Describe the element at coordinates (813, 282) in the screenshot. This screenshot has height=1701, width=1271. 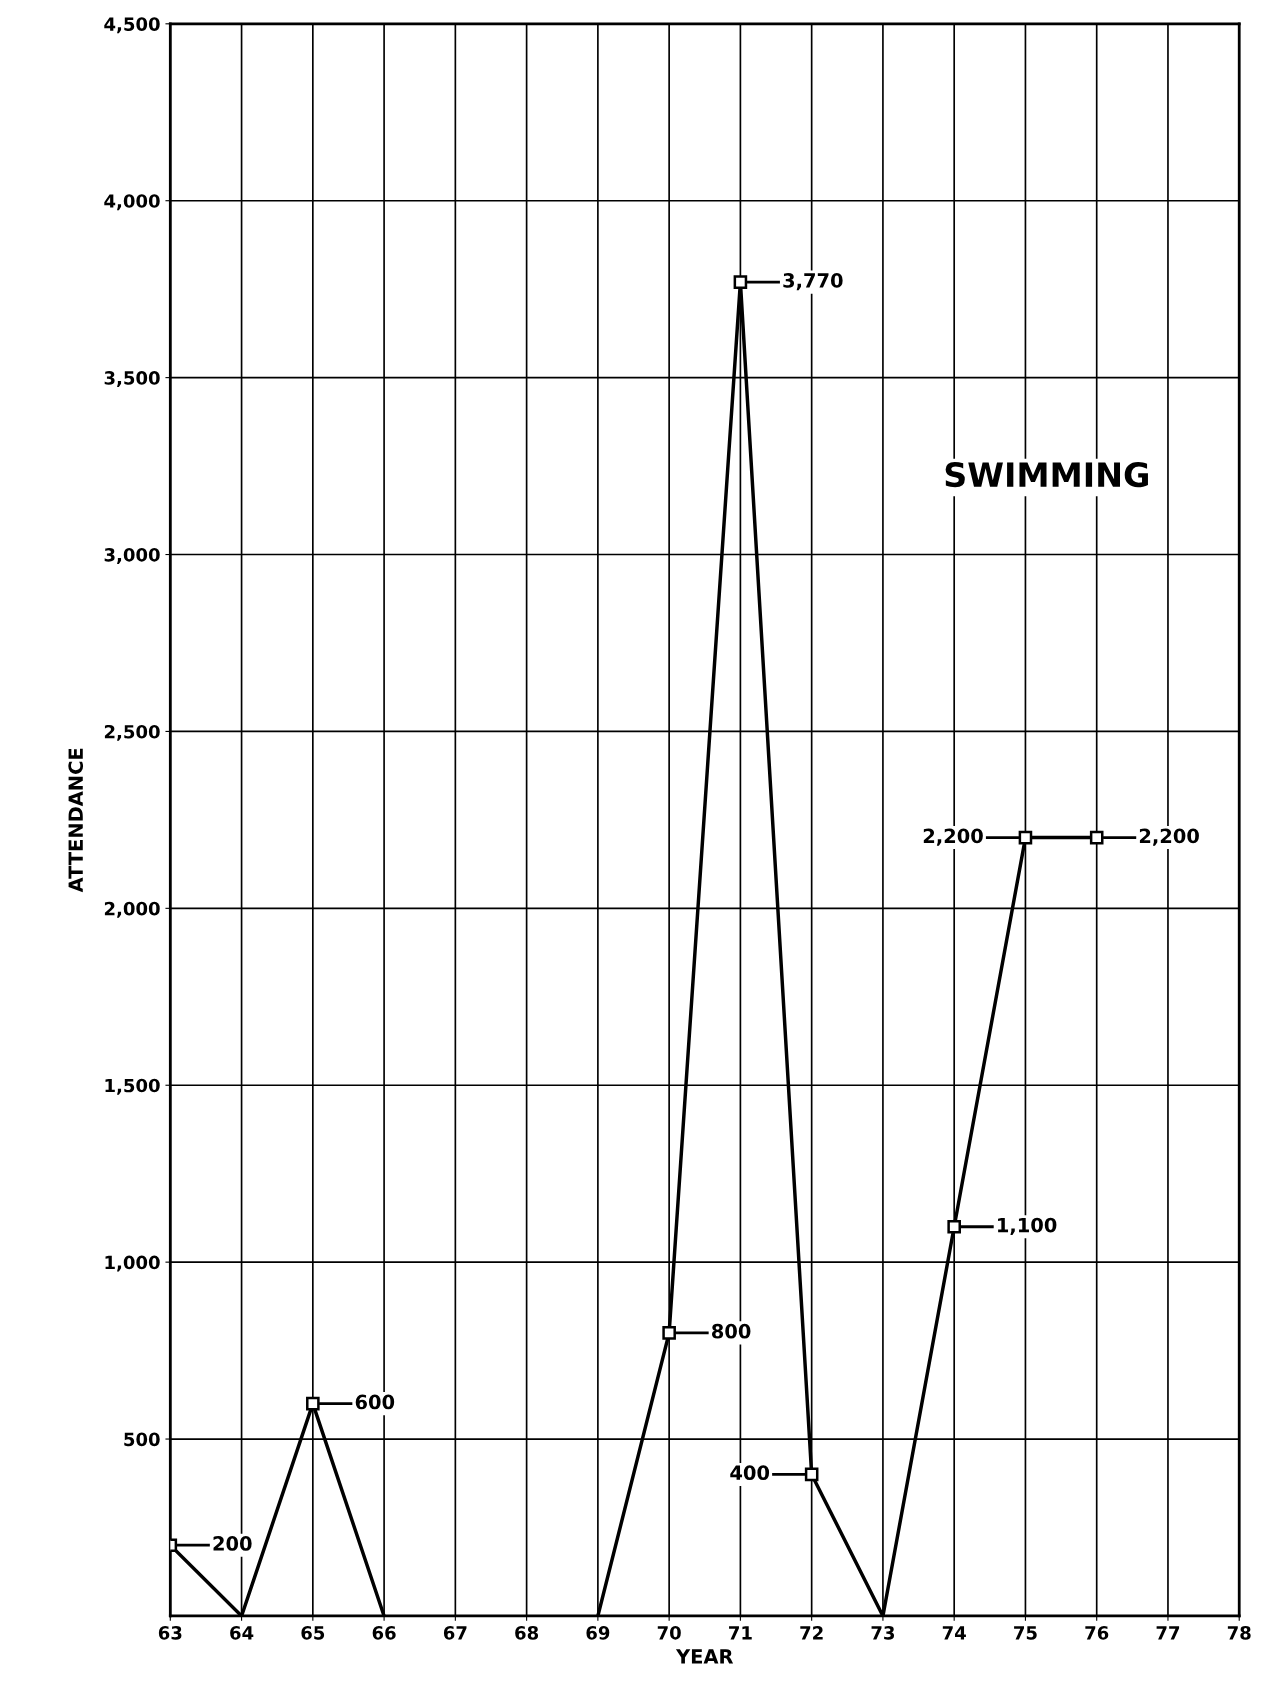
I see `data-label: 3,770` at that location.